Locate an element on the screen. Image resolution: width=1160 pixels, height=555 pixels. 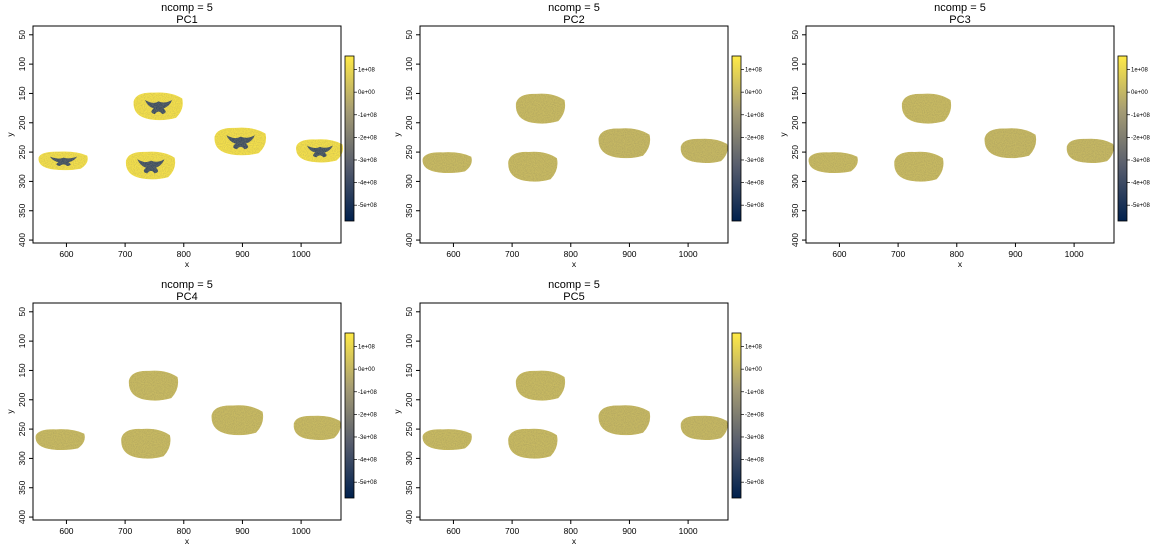
panel-title: ncomp = 5 is located at coordinates (960, 8).